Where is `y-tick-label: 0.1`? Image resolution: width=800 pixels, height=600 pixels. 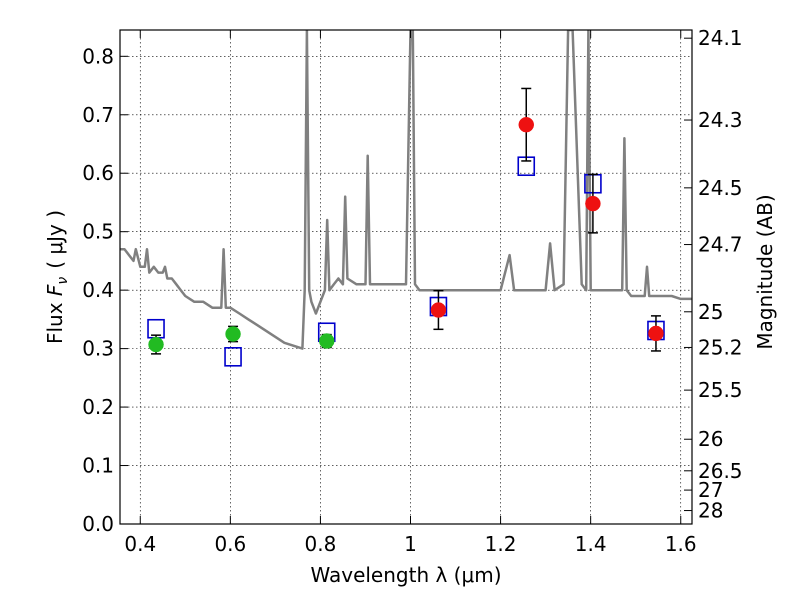
y-tick-label: 0.1 is located at coordinates (98, 466).